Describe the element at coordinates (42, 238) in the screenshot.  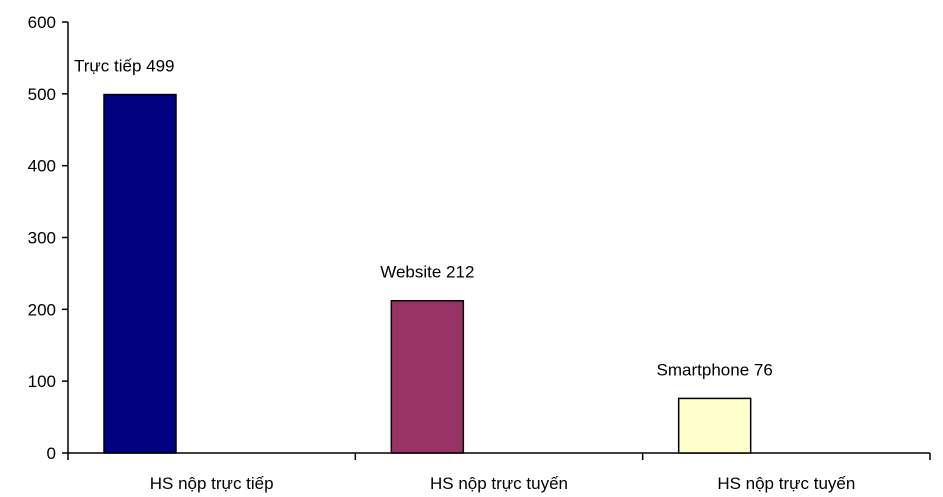
I see `y-tick-label: 300` at that location.